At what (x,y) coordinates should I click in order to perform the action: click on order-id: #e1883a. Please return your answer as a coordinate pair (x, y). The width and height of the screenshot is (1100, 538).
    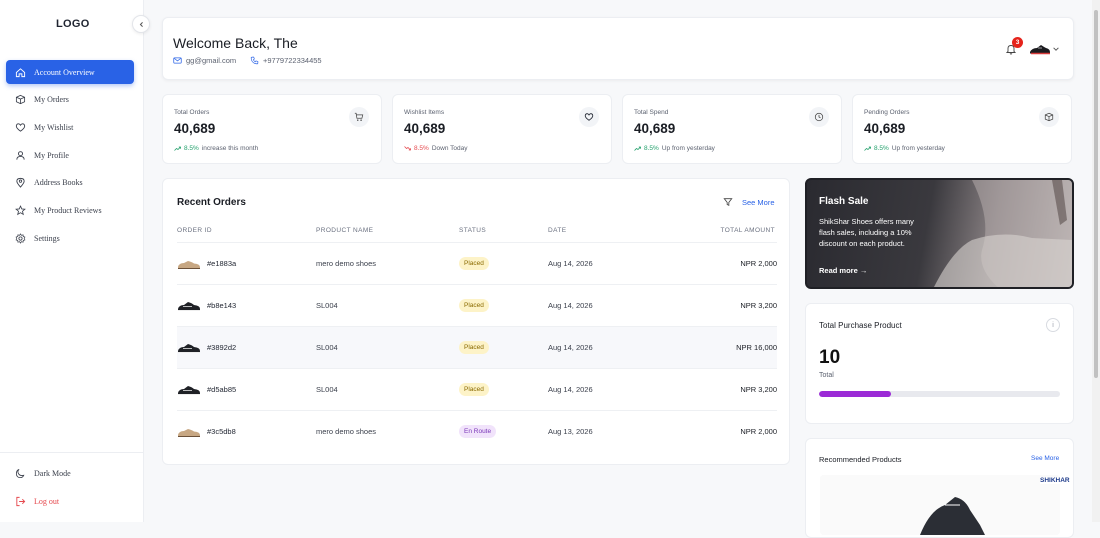
    Looking at the image, I should click on (222, 263).